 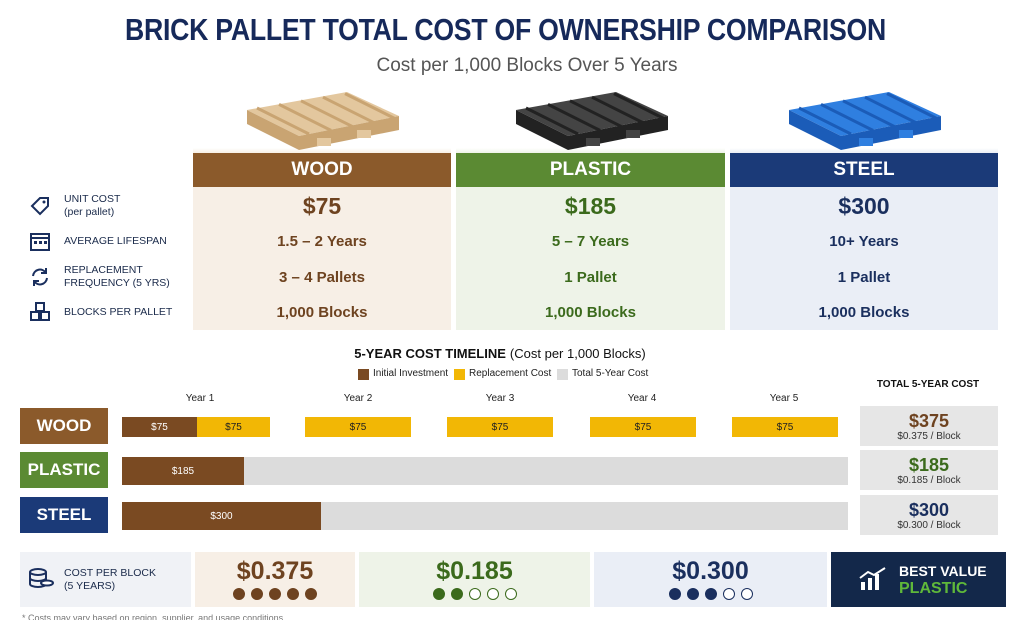 What do you see at coordinates (430, 353) in the screenshot?
I see `timeline-title-main: 5-YEAR COST TIMELINE` at bounding box center [430, 353].